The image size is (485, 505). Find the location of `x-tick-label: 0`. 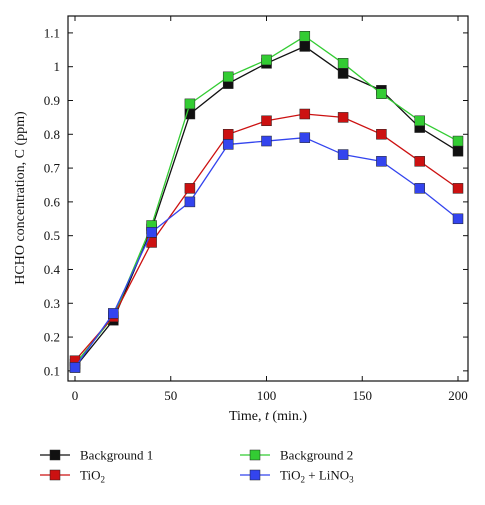

x-tick-label: 0 is located at coordinates (75, 395).